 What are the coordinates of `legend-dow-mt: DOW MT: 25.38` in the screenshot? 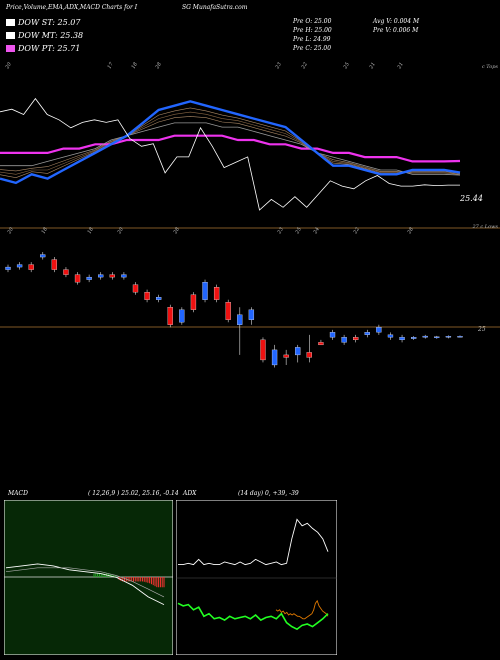 It's located at (44, 35).